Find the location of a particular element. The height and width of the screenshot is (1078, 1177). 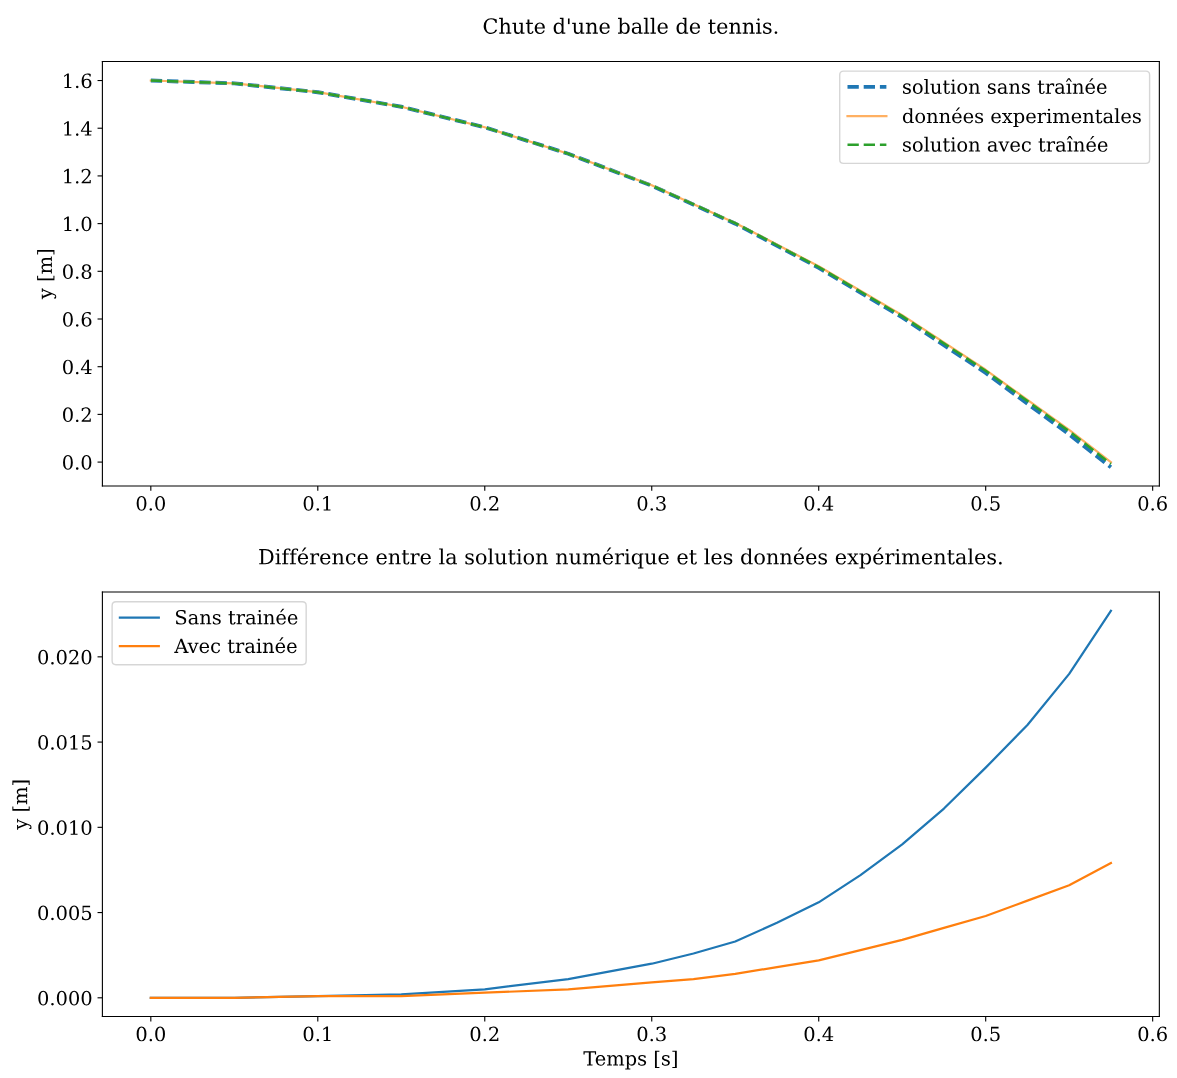

y-tick-label: 0.8 is located at coordinates (77, 271).